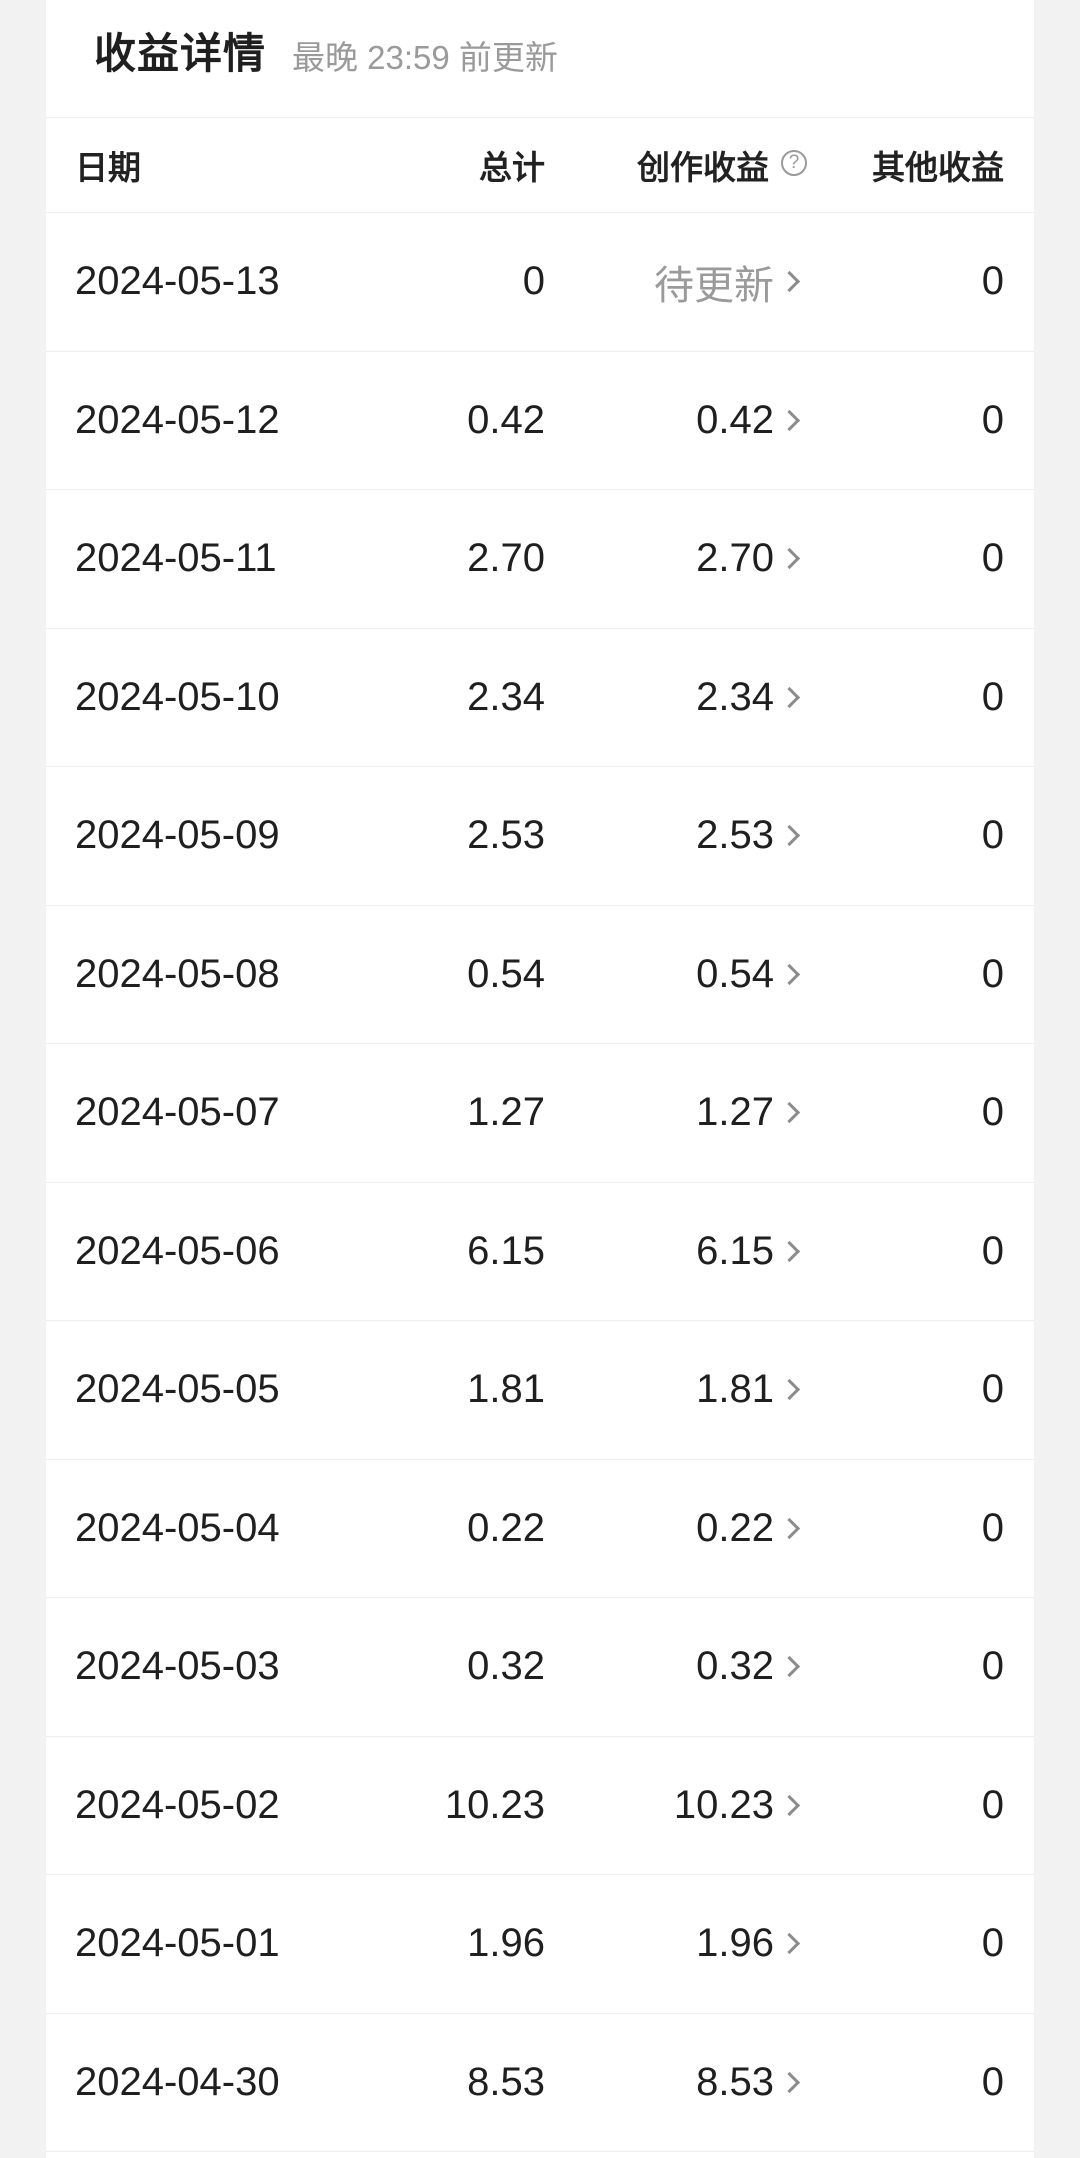  What do you see at coordinates (177, 1666) in the screenshot?
I see `row-date: 2024-05-03` at bounding box center [177, 1666].